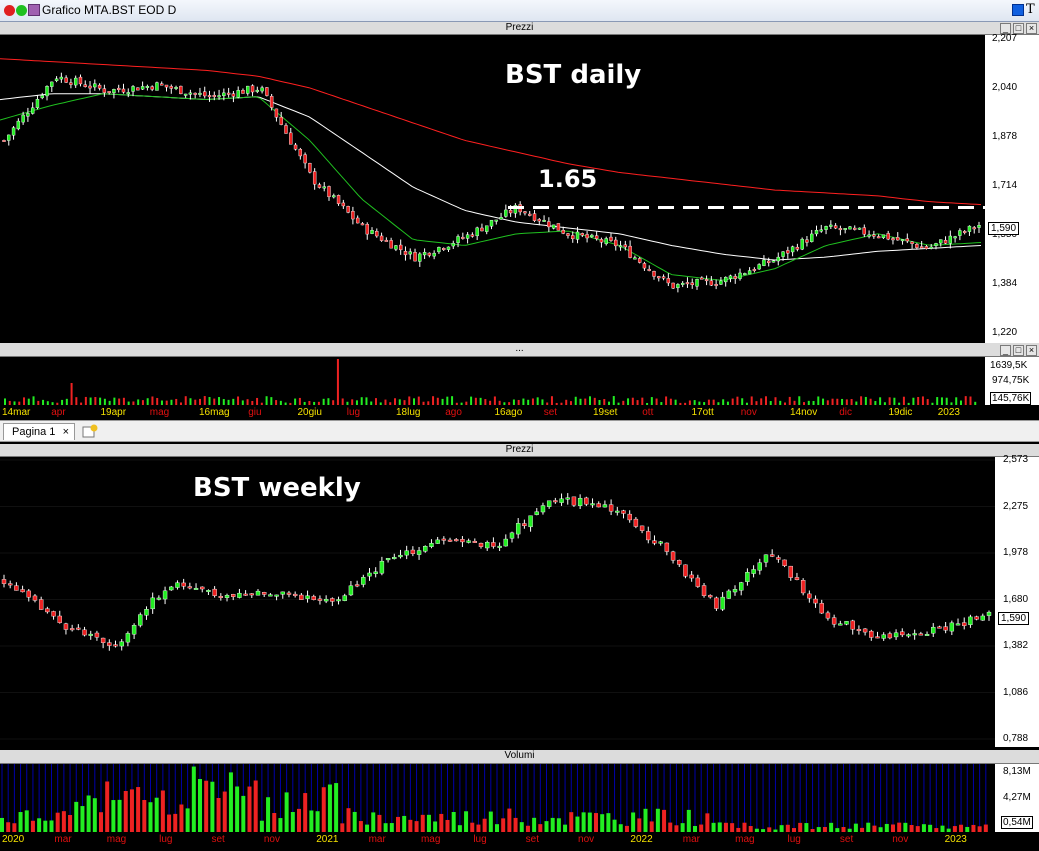  Describe the element at coordinates (1017, 602) in the screenshot. I see `weekly-y-axis` at that location.